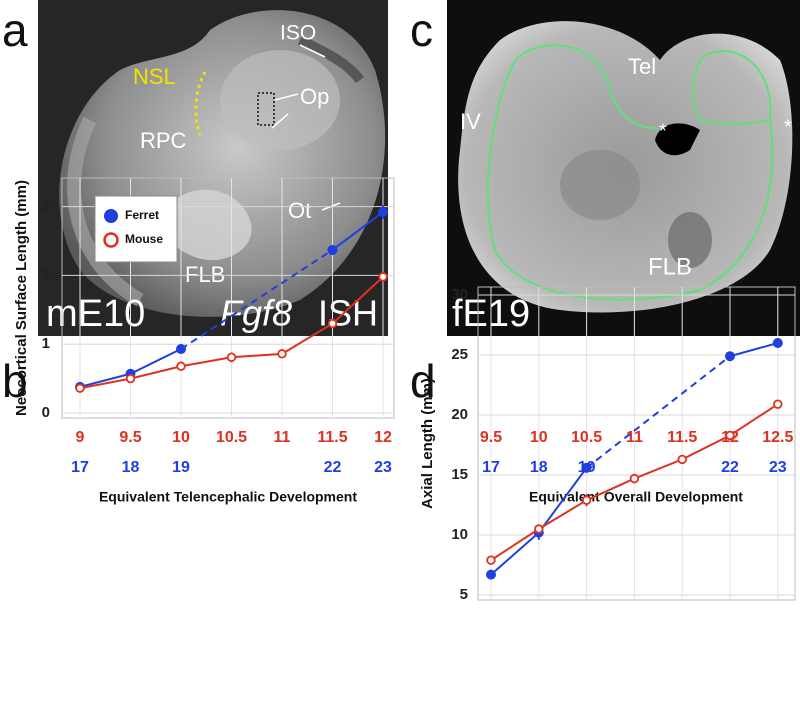 This screenshot has width=800, height=709. Describe the element at coordinates (46, 274) in the screenshot. I see `y-tick-label: 2` at that location.